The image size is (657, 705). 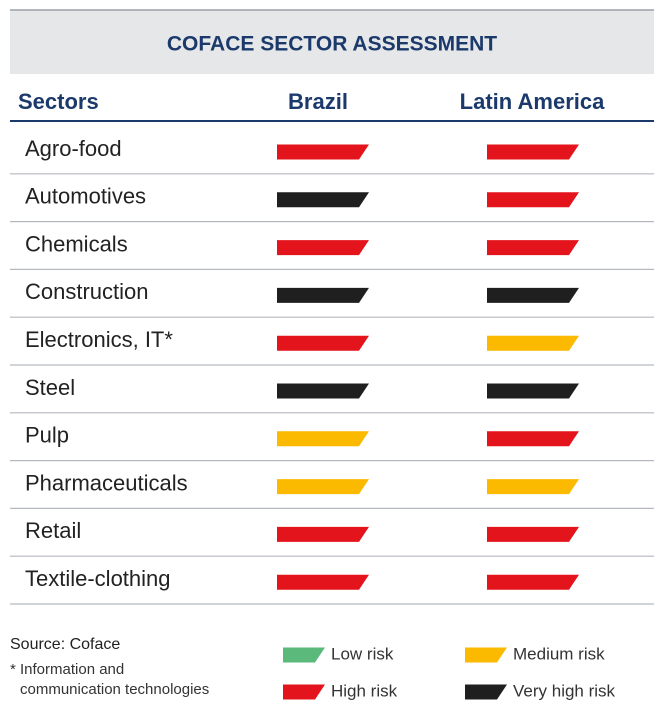 What do you see at coordinates (87, 291) in the screenshot?
I see `sector-name: Construction` at bounding box center [87, 291].